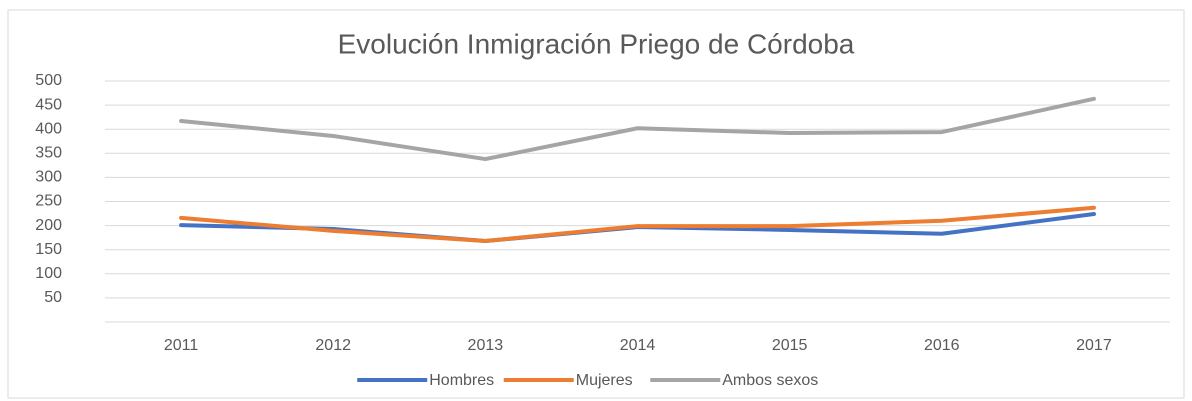 The image size is (1192, 401). I want to click on y-tick-label: 450, so click(48, 104).